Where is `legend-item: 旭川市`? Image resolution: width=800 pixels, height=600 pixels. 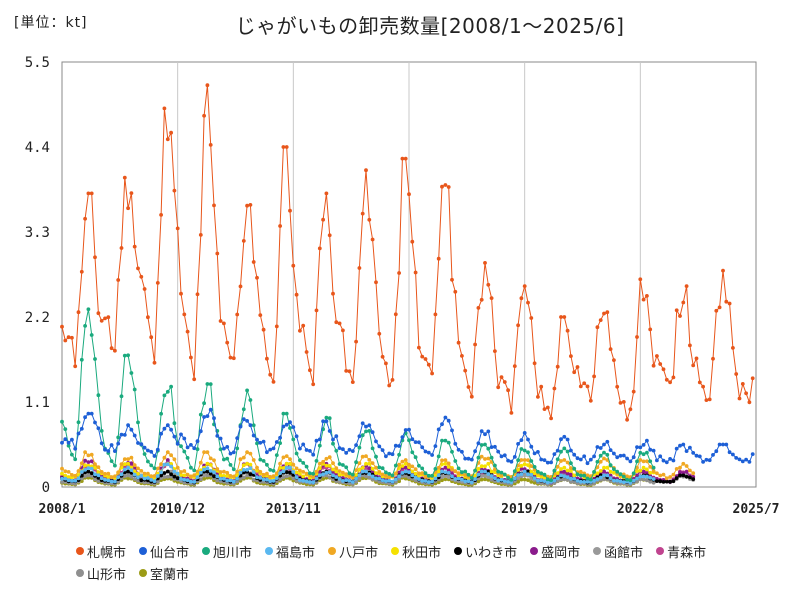
legend-item: 旭川市 is located at coordinates (227, 551).